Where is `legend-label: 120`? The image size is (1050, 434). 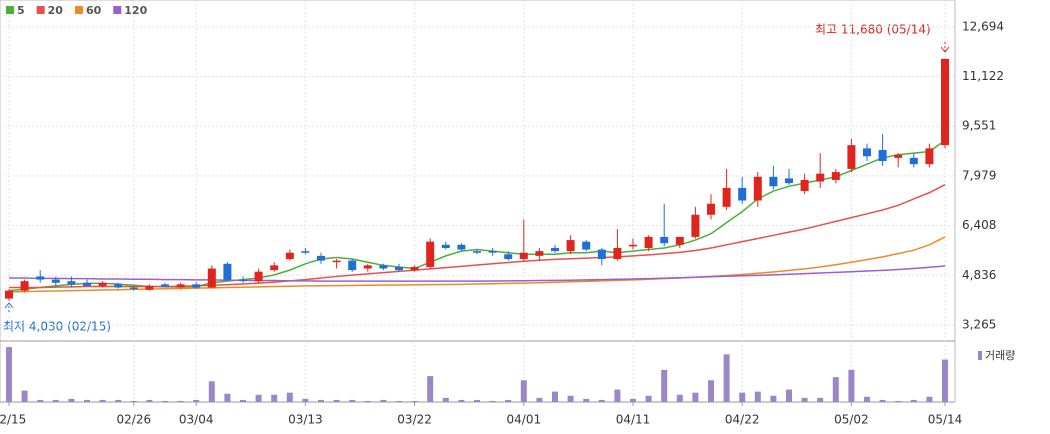 legend-label: 120 is located at coordinates (135, 10).